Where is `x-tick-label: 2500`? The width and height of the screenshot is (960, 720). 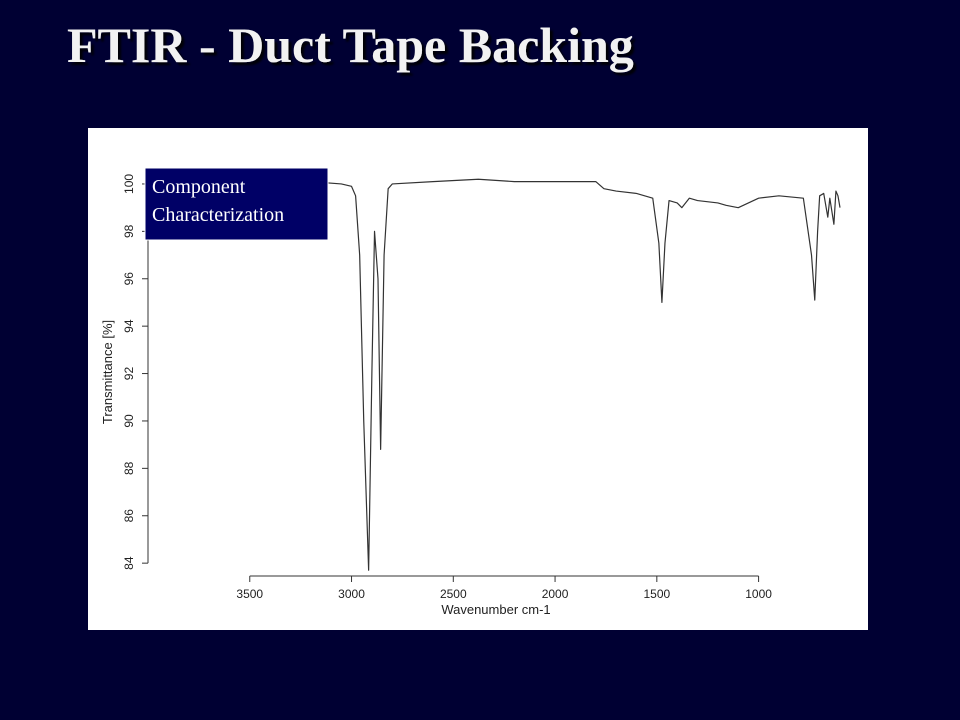
x-tick-label: 2500 is located at coordinates (453, 594).